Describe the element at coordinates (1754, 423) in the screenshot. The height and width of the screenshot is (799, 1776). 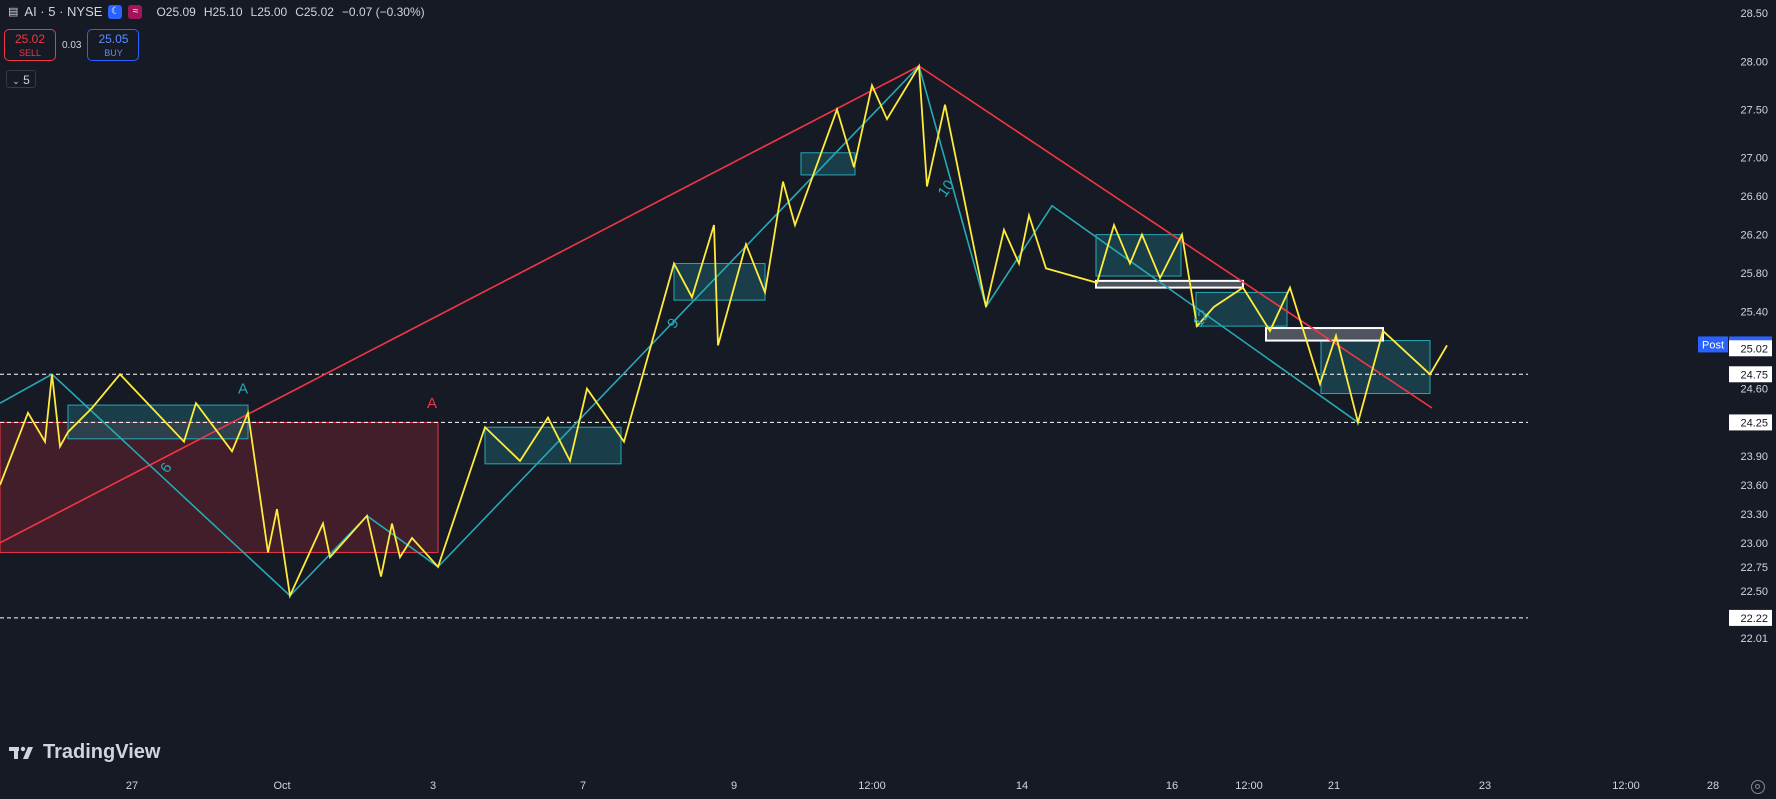
I see `price-label: 24.25` at that location.